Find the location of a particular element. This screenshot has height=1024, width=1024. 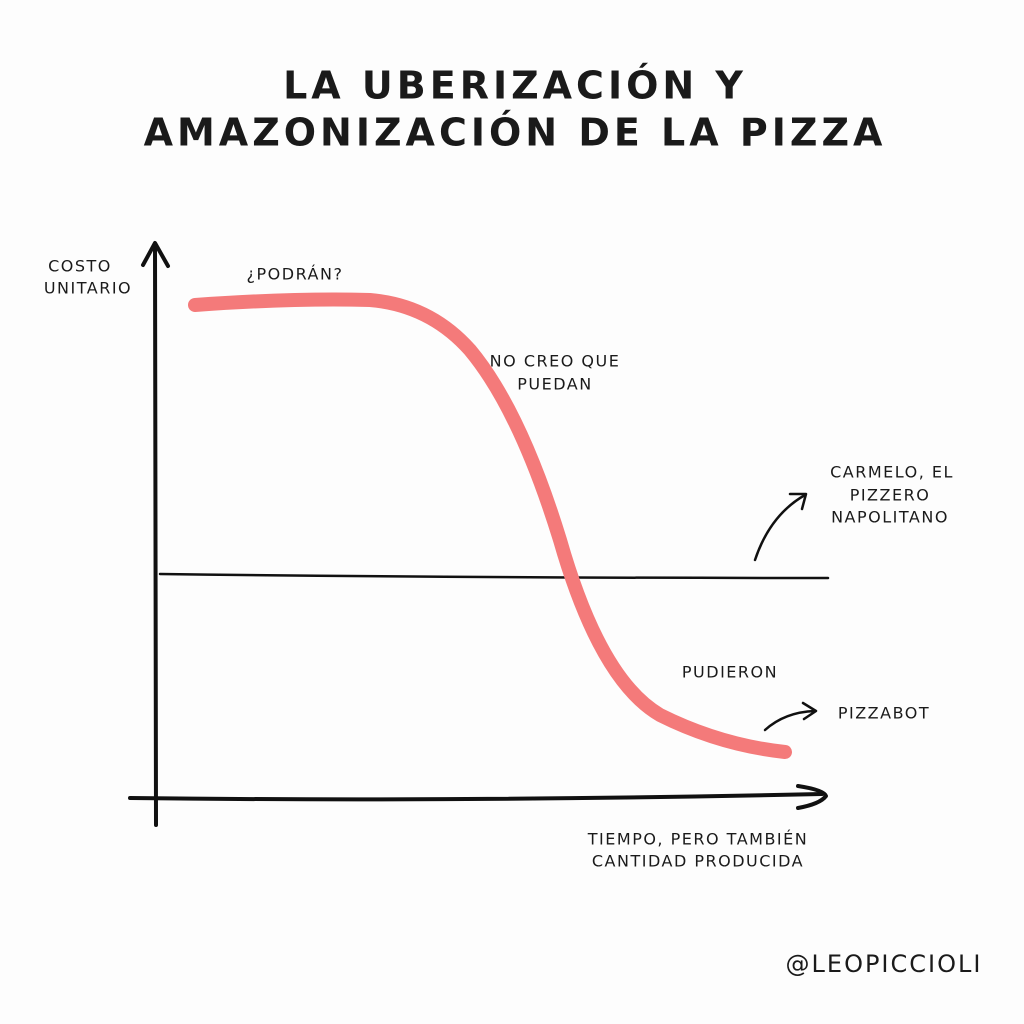

title-line: AMAZONIZACIÓN DE LA PIZZA is located at coordinates (515, 133).